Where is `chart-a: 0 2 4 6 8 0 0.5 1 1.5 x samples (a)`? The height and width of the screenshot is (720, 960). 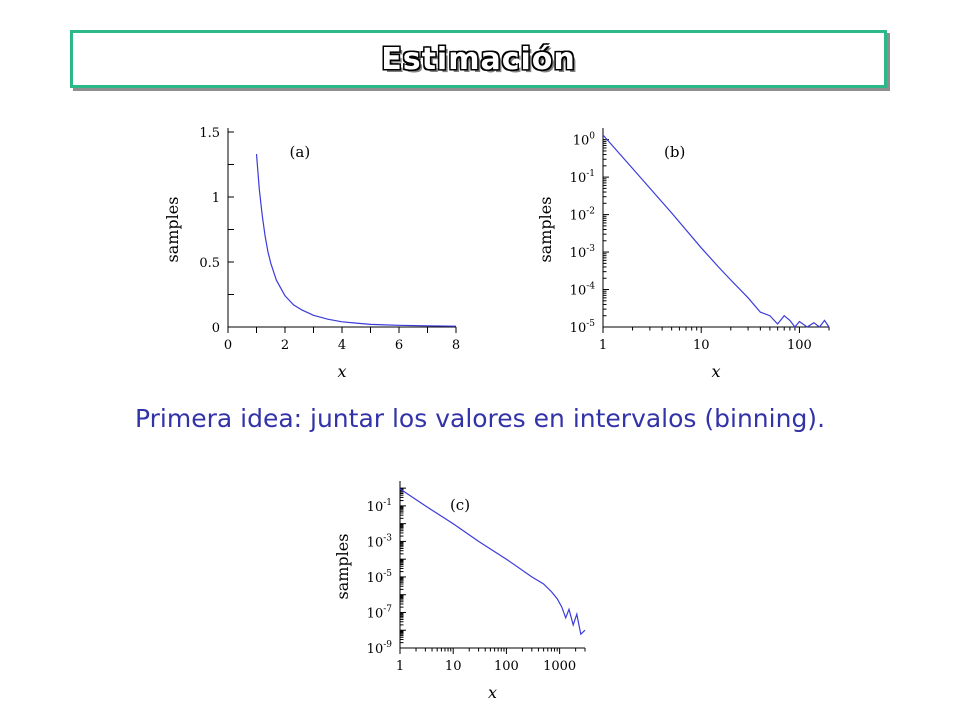 chart-a: 0 2 4 6 8 0 0.5 1 1.5 x samples (a) is located at coordinates (311, 253).